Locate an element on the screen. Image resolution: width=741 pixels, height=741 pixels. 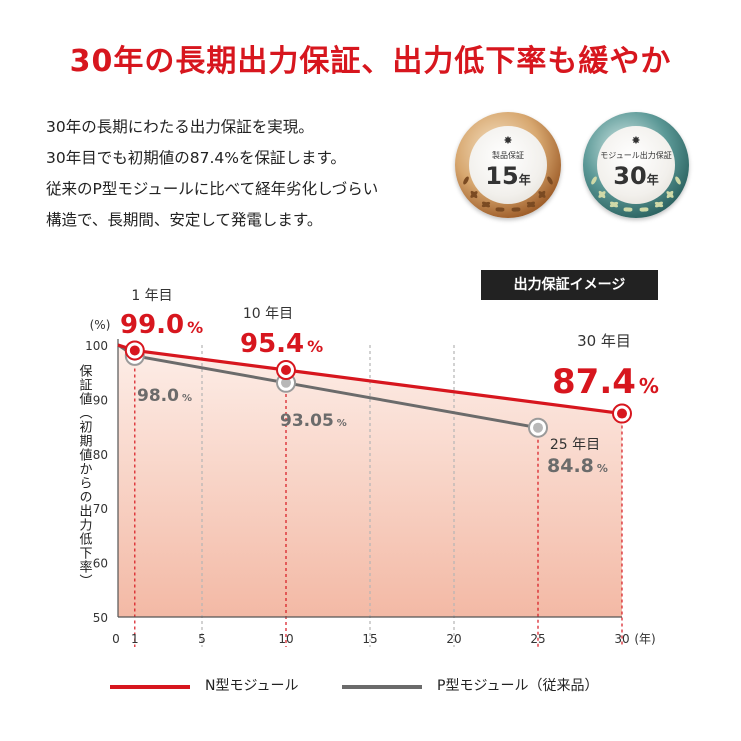
y-tick-label: 80 is located at coordinates (100, 455).